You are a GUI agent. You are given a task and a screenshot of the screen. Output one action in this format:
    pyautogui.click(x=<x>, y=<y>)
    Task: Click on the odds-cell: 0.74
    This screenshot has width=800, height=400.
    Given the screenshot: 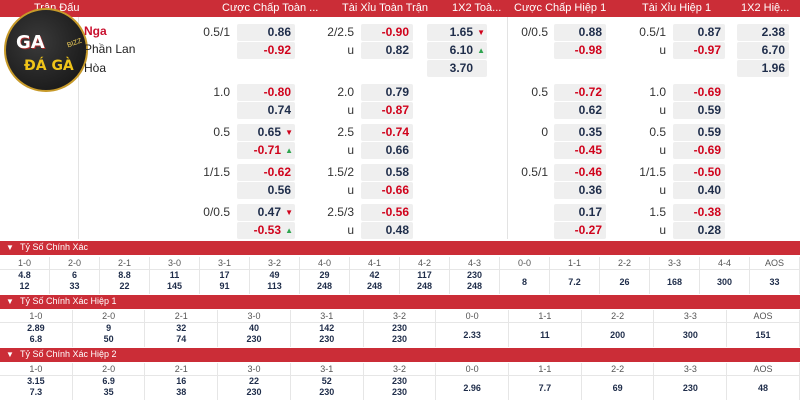 What is the action you would take?
    pyautogui.click(x=266, y=110)
    